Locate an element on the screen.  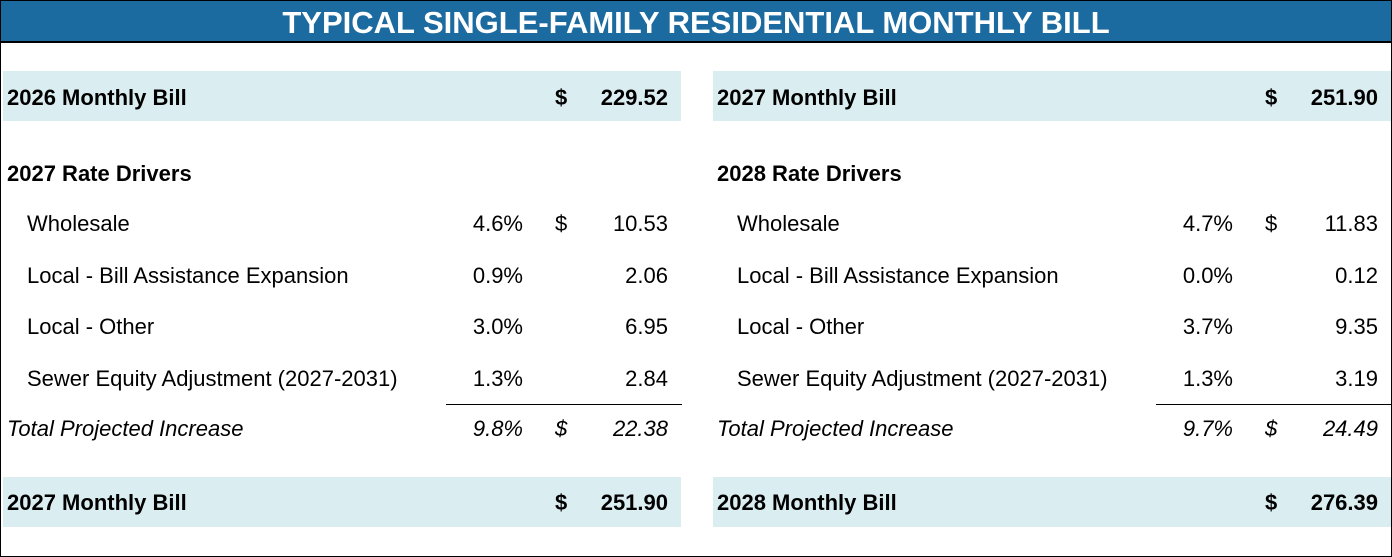
amount: 11.83 is located at coordinates (1351, 223).